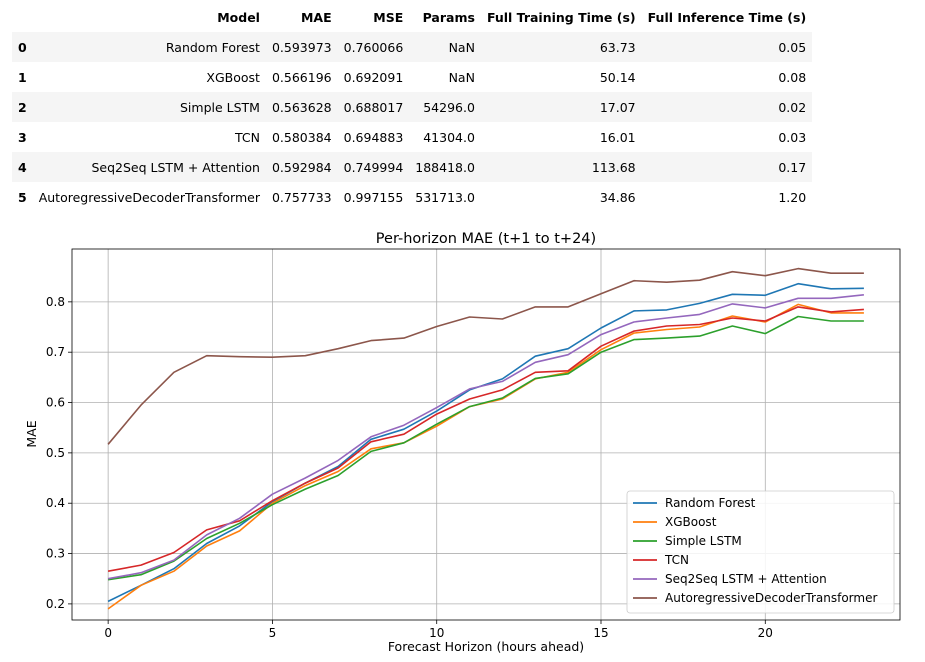 This screenshot has height=662, width=925. I want to click on table-cell: Simple LSTM, so click(219, 107).